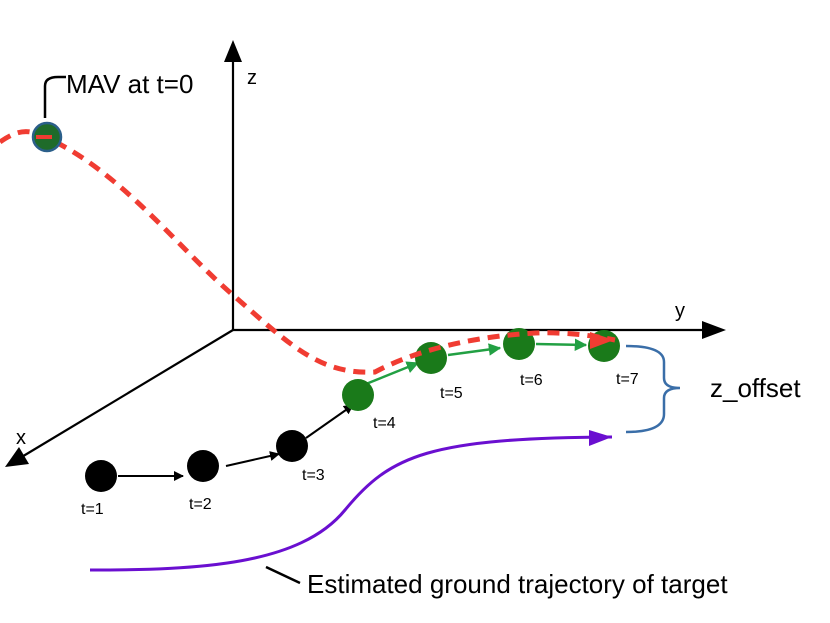 The width and height of the screenshot is (830, 623). Describe the element at coordinates (313, 475) in the screenshot. I see `time-label-t3: t=3` at that location.